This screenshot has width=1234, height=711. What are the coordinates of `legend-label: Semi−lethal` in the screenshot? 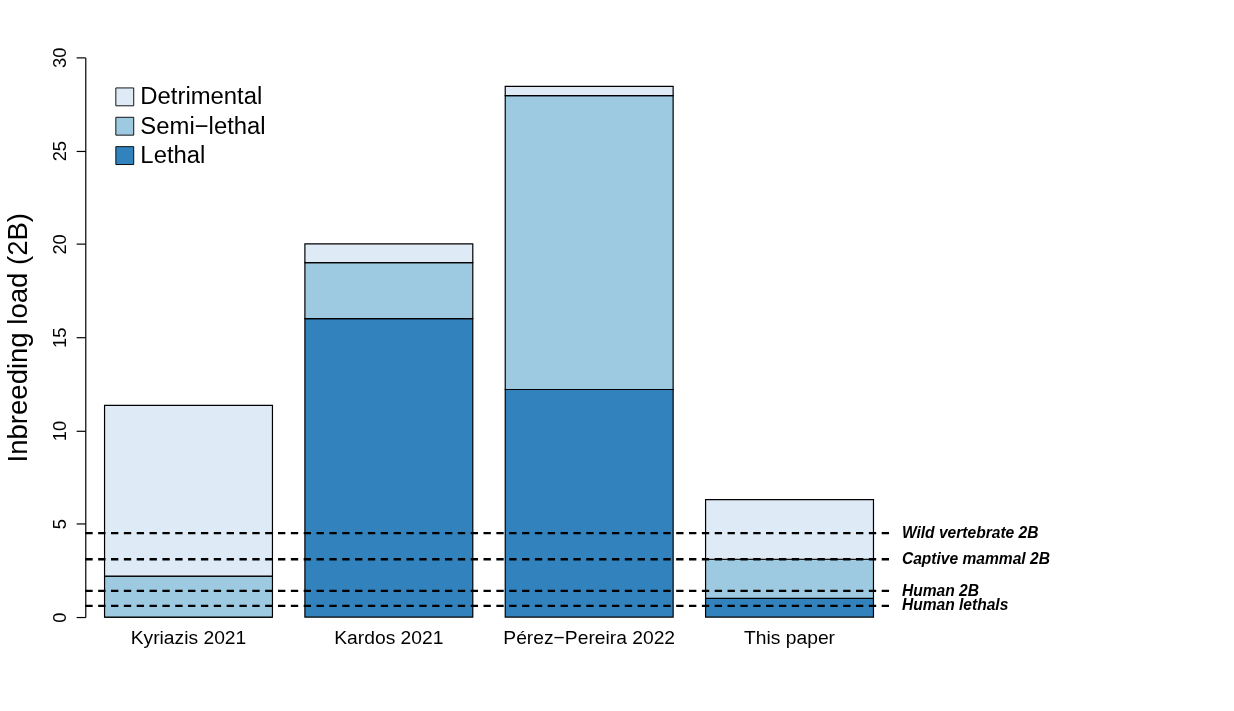 It's located at (203, 125).